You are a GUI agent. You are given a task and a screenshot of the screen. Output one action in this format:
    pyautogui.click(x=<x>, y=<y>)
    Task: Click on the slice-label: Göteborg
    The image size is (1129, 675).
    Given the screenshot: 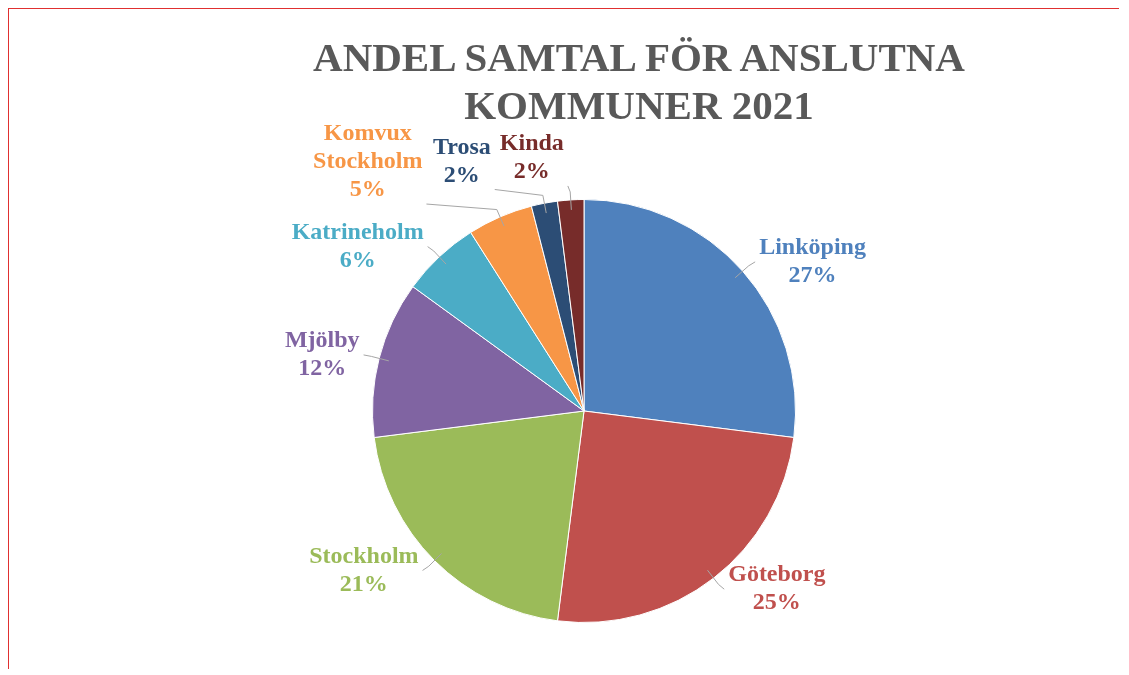 What is the action you would take?
    pyautogui.click(x=777, y=573)
    